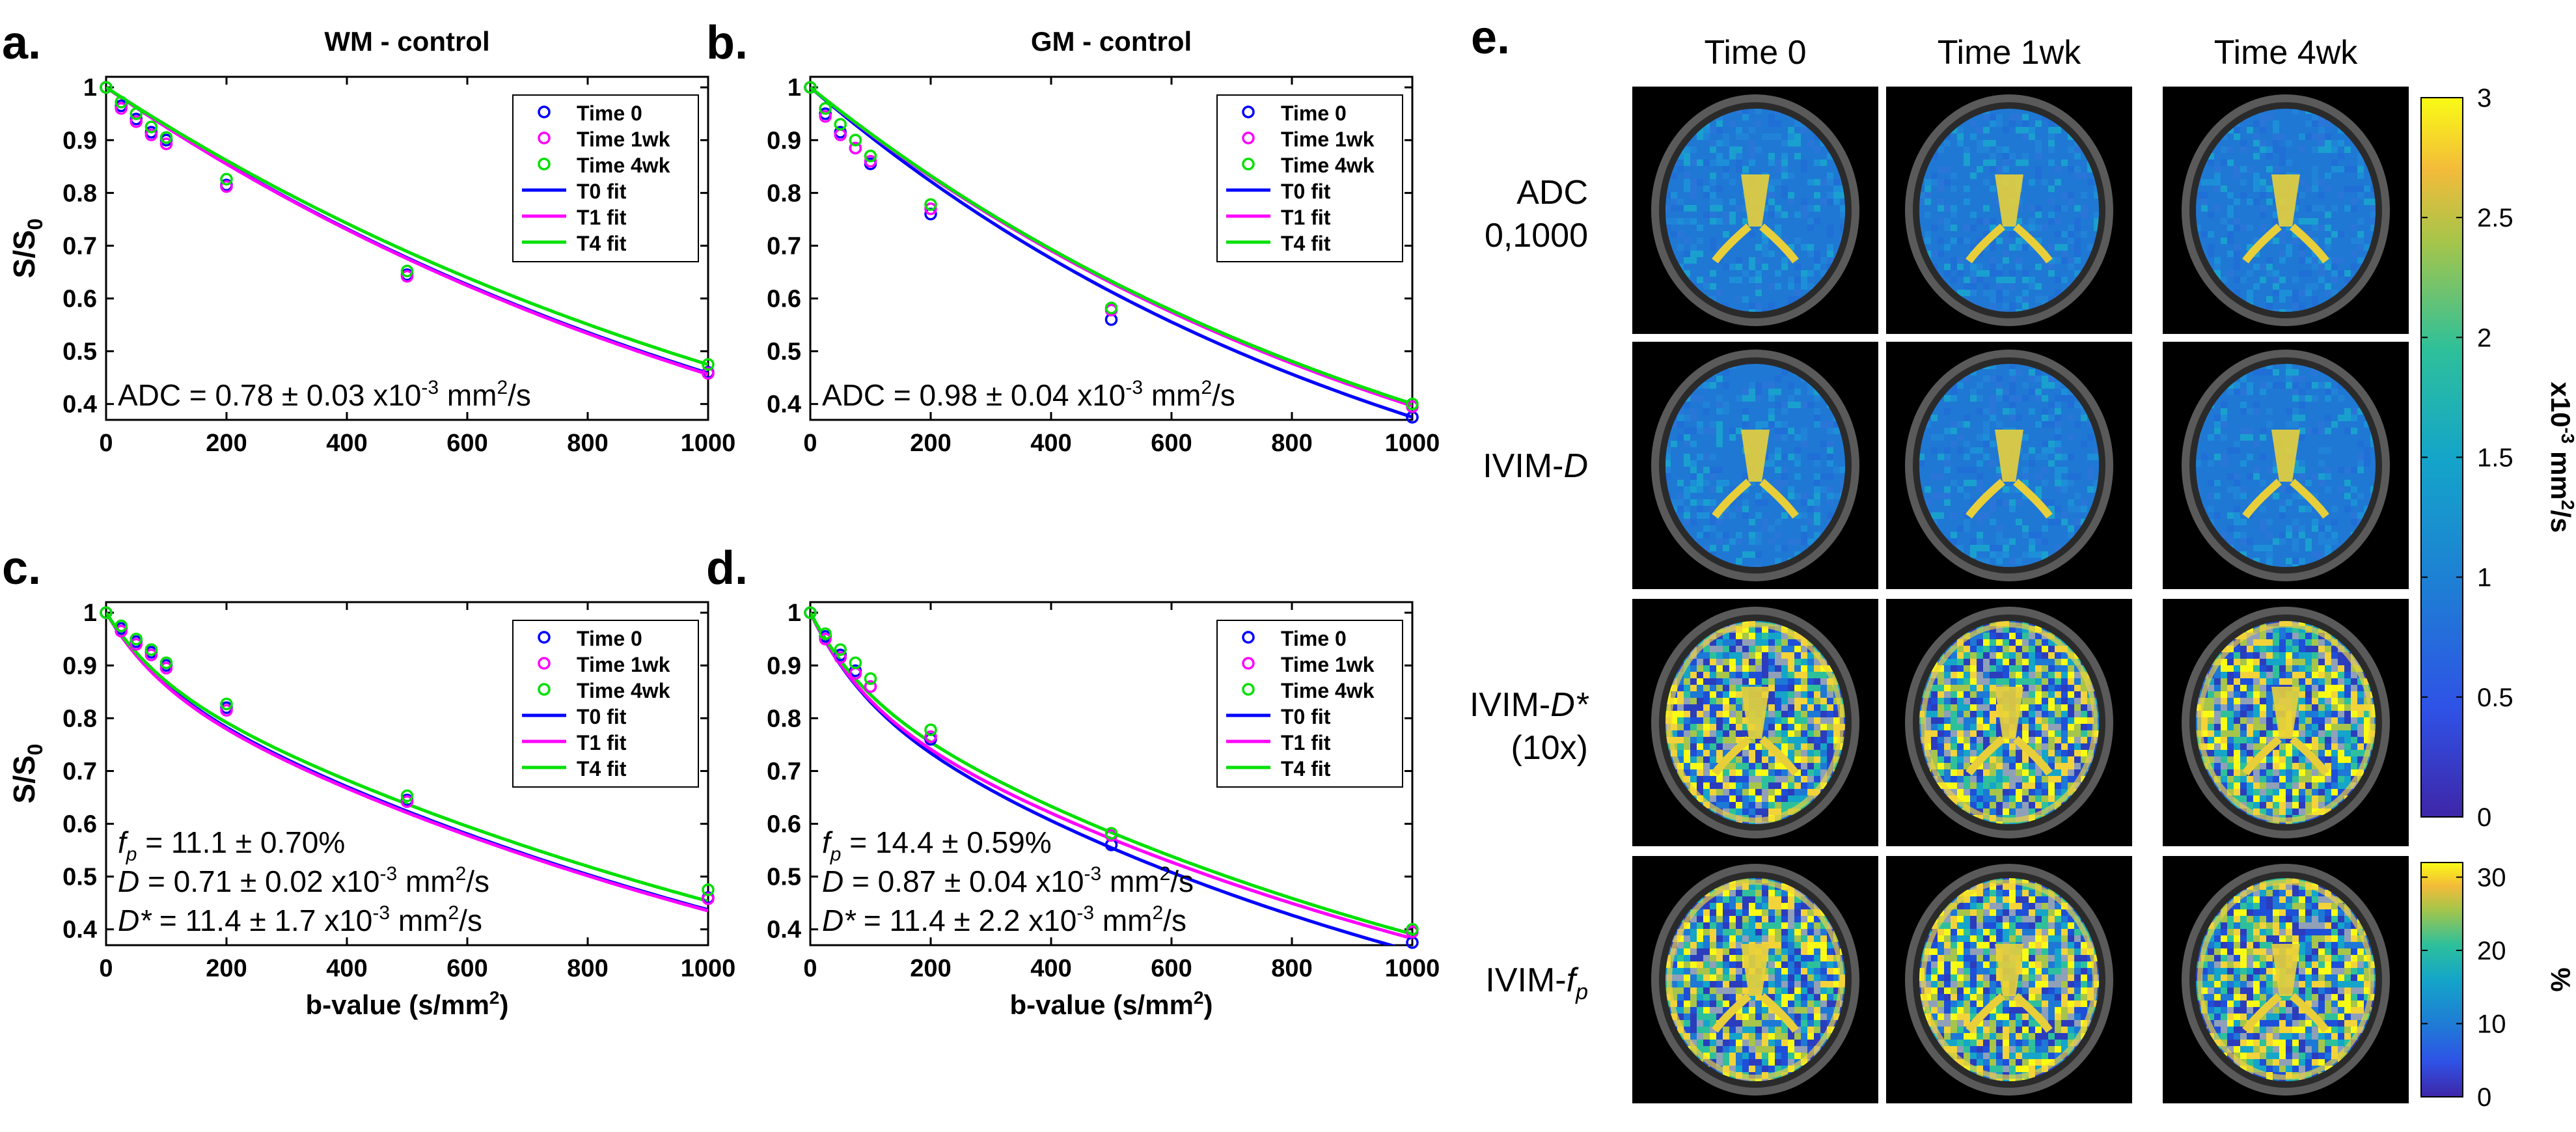 The image size is (2576, 1132). Describe the element at coordinates (1172, 968) in the screenshot. I see `x-tick-label: 600` at that location.